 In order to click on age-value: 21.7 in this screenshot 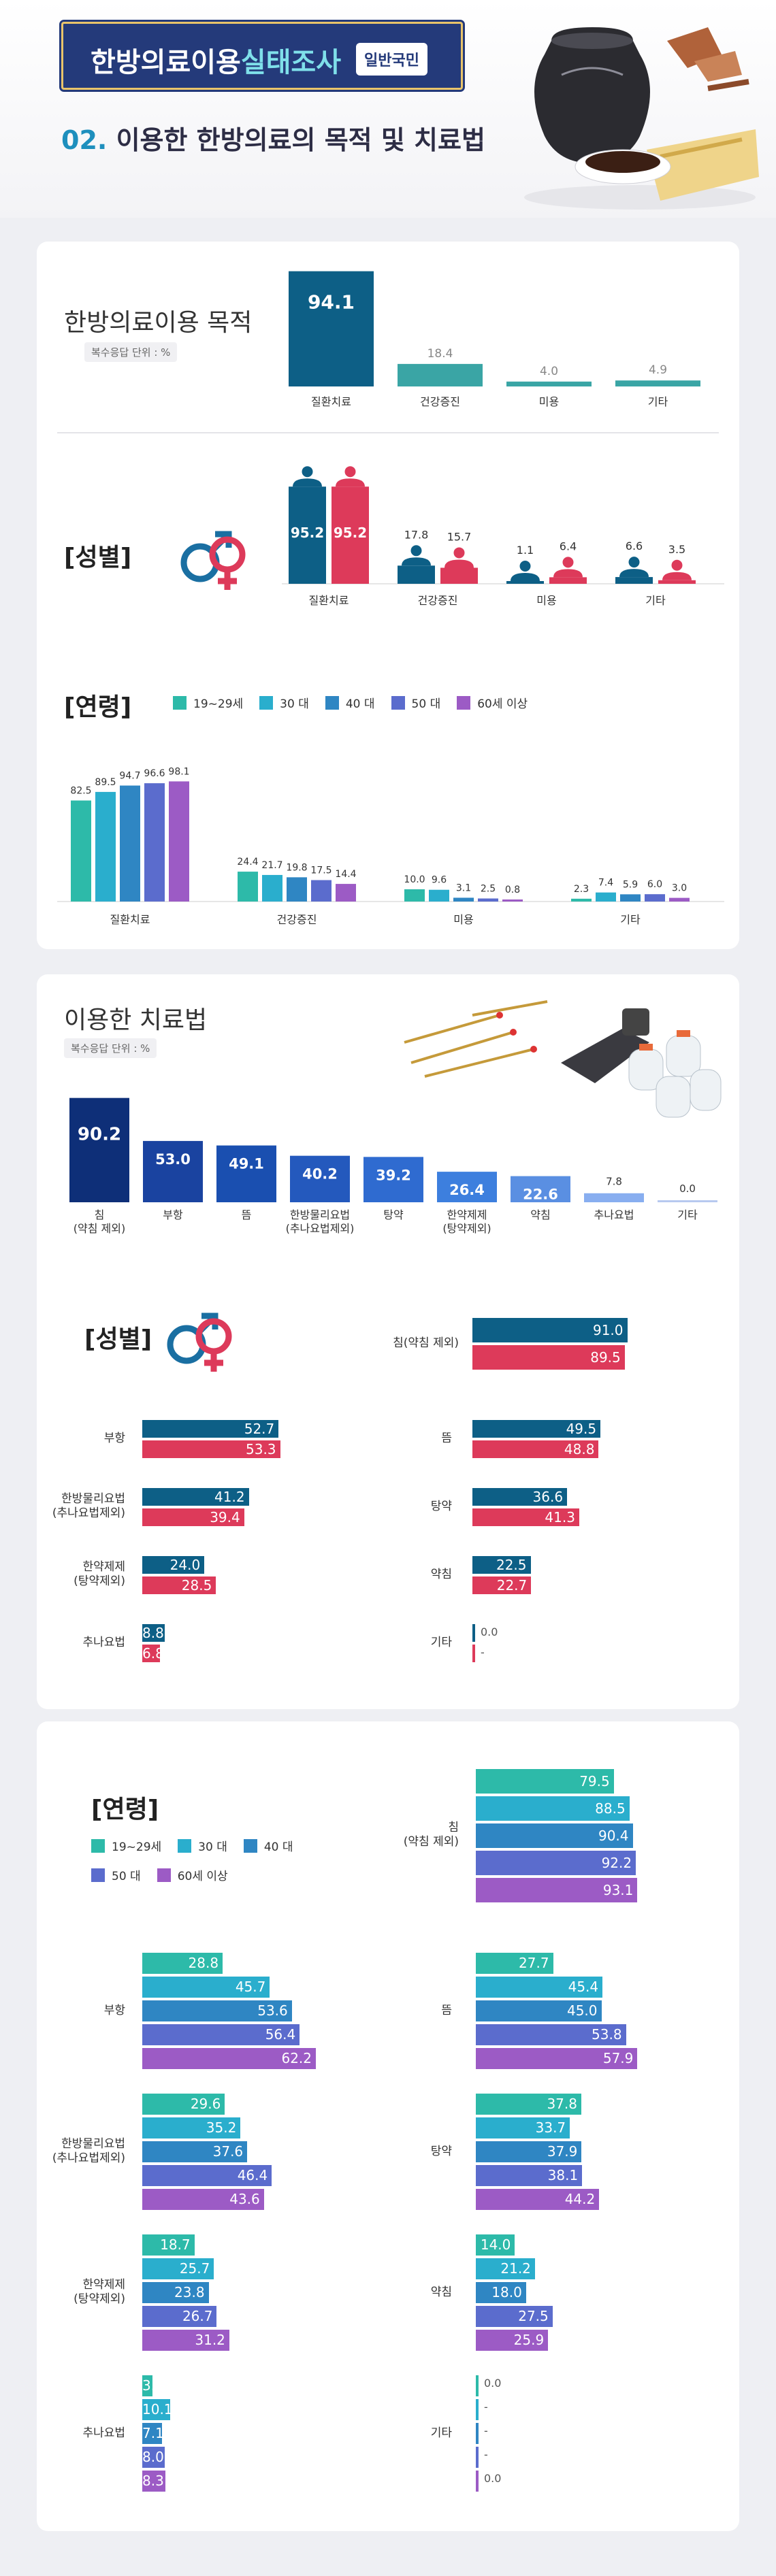, I will do `click(271, 866)`.